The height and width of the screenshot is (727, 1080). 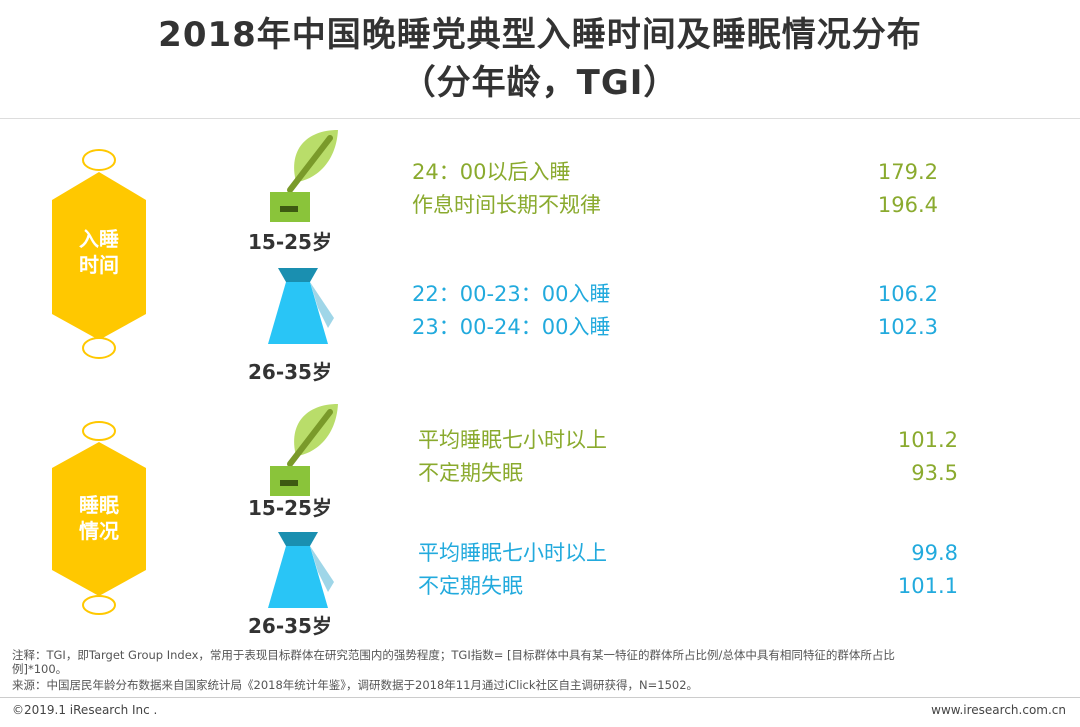 I want to click on page-title: 2018年中国晚睡党典型入睡时间及睡眠情况分布, so click(x=540, y=35).